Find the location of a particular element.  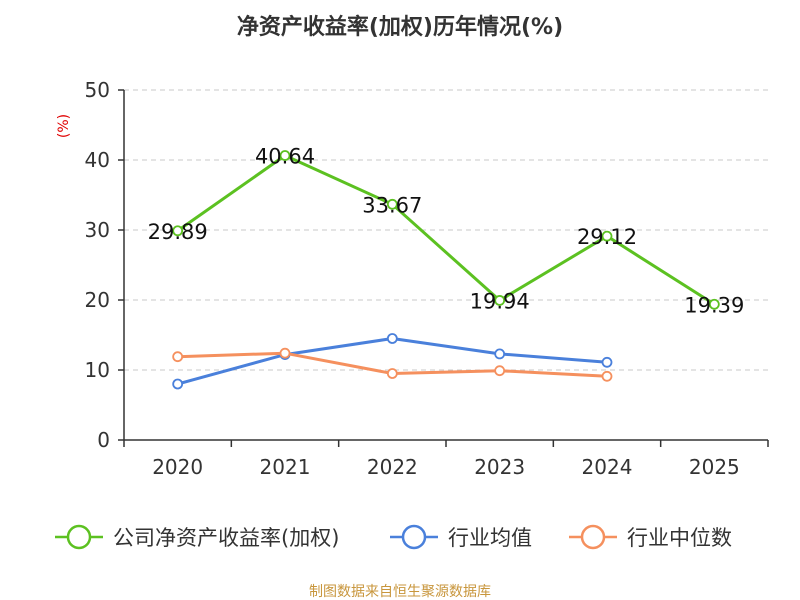

data-label-2021: 40.64 is located at coordinates (285, 157).